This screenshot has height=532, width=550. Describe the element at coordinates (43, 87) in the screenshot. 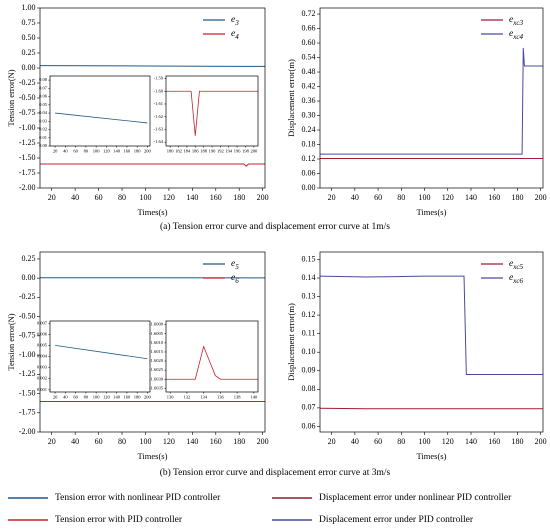

I see `y-tick-label: 0.07` at that location.